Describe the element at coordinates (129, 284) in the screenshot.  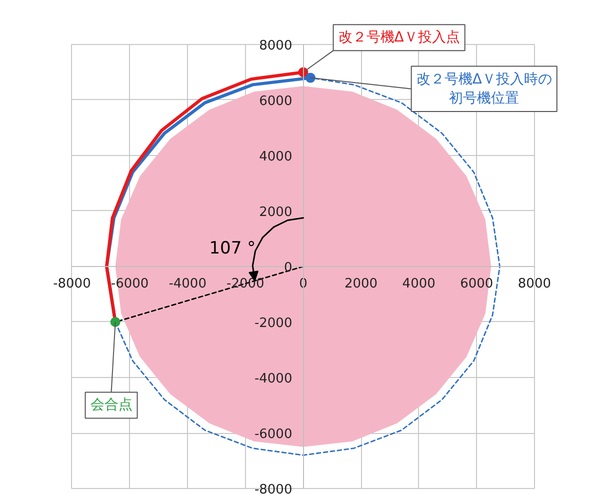
I see `x-tick-label: -6000` at that location.